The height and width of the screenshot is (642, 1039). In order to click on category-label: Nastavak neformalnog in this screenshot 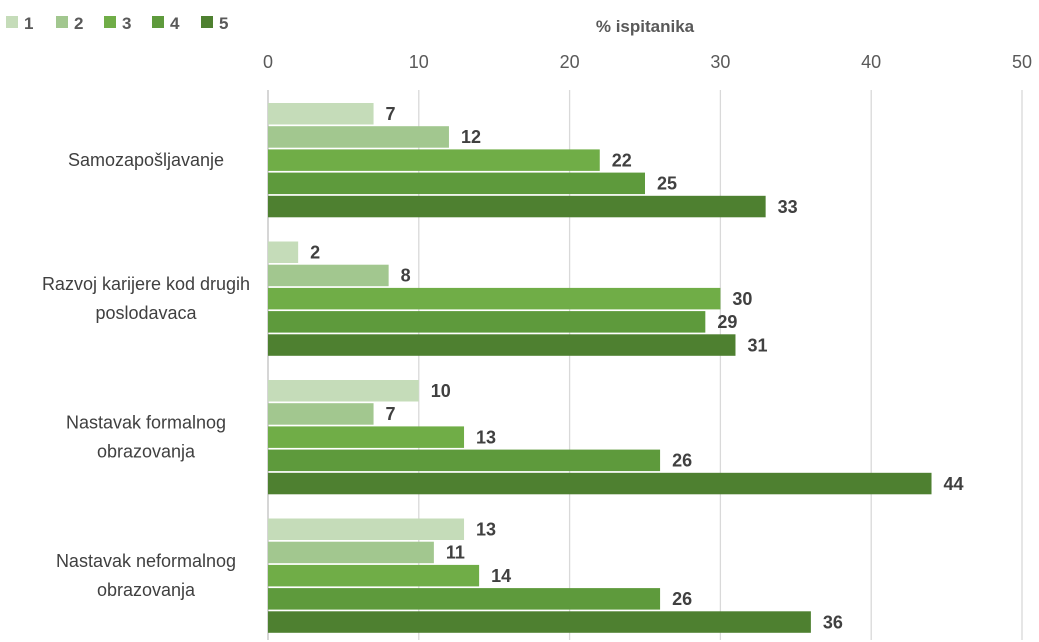, I will do `click(146, 561)`.